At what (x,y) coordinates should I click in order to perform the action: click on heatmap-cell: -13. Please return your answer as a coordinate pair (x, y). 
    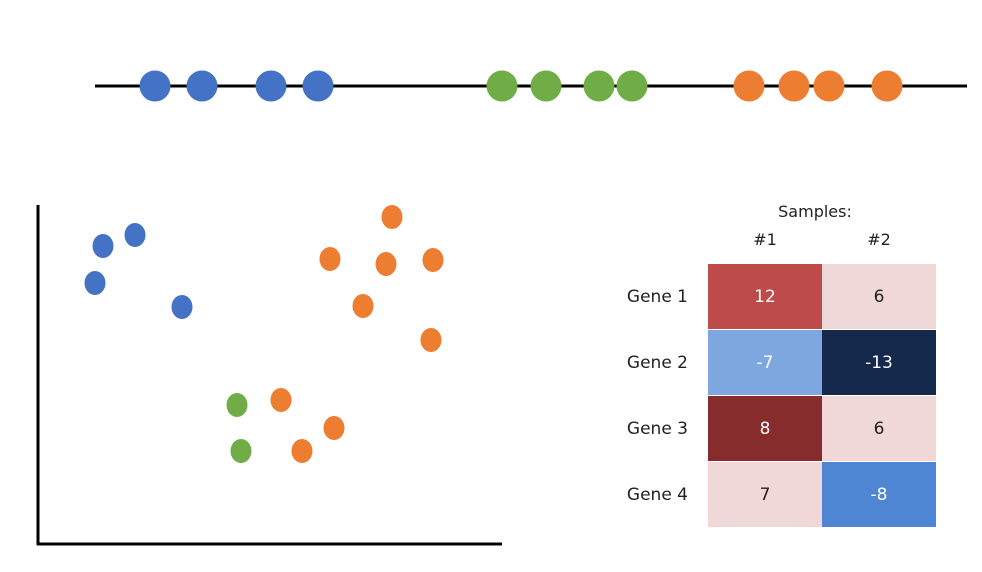
    Looking at the image, I should click on (879, 362).